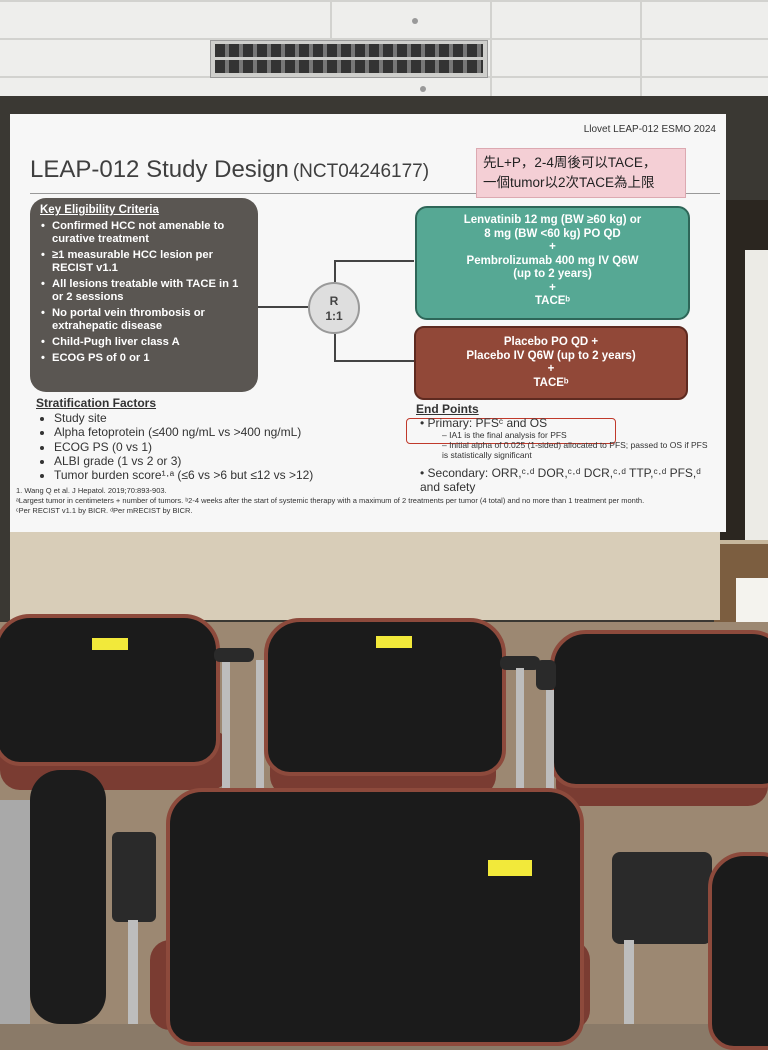 The image size is (768, 1050). Describe the element at coordinates (375, 193) in the screenshot. I see `title-rule` at that location.